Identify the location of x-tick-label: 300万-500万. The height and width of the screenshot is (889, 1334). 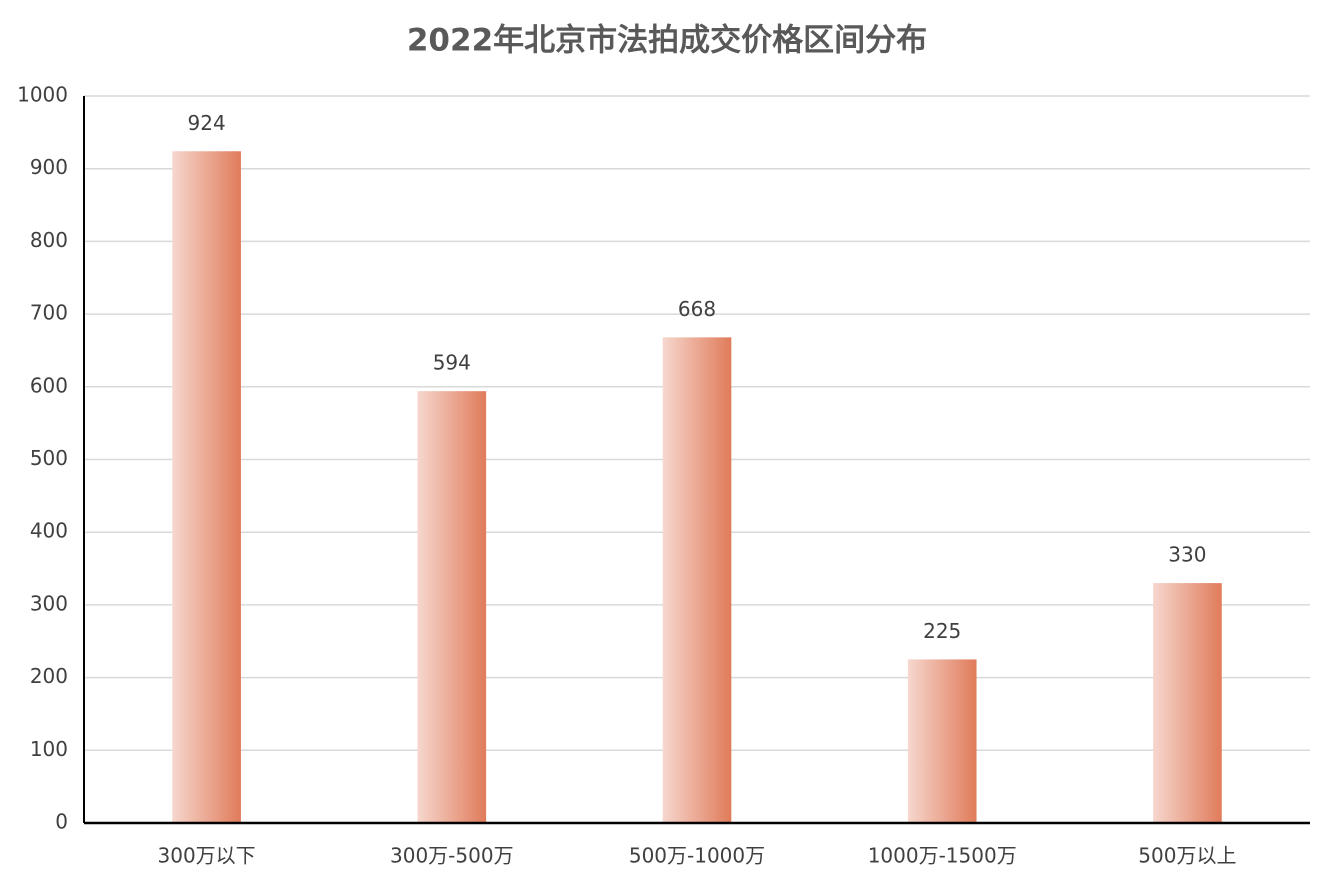
(452, 856).